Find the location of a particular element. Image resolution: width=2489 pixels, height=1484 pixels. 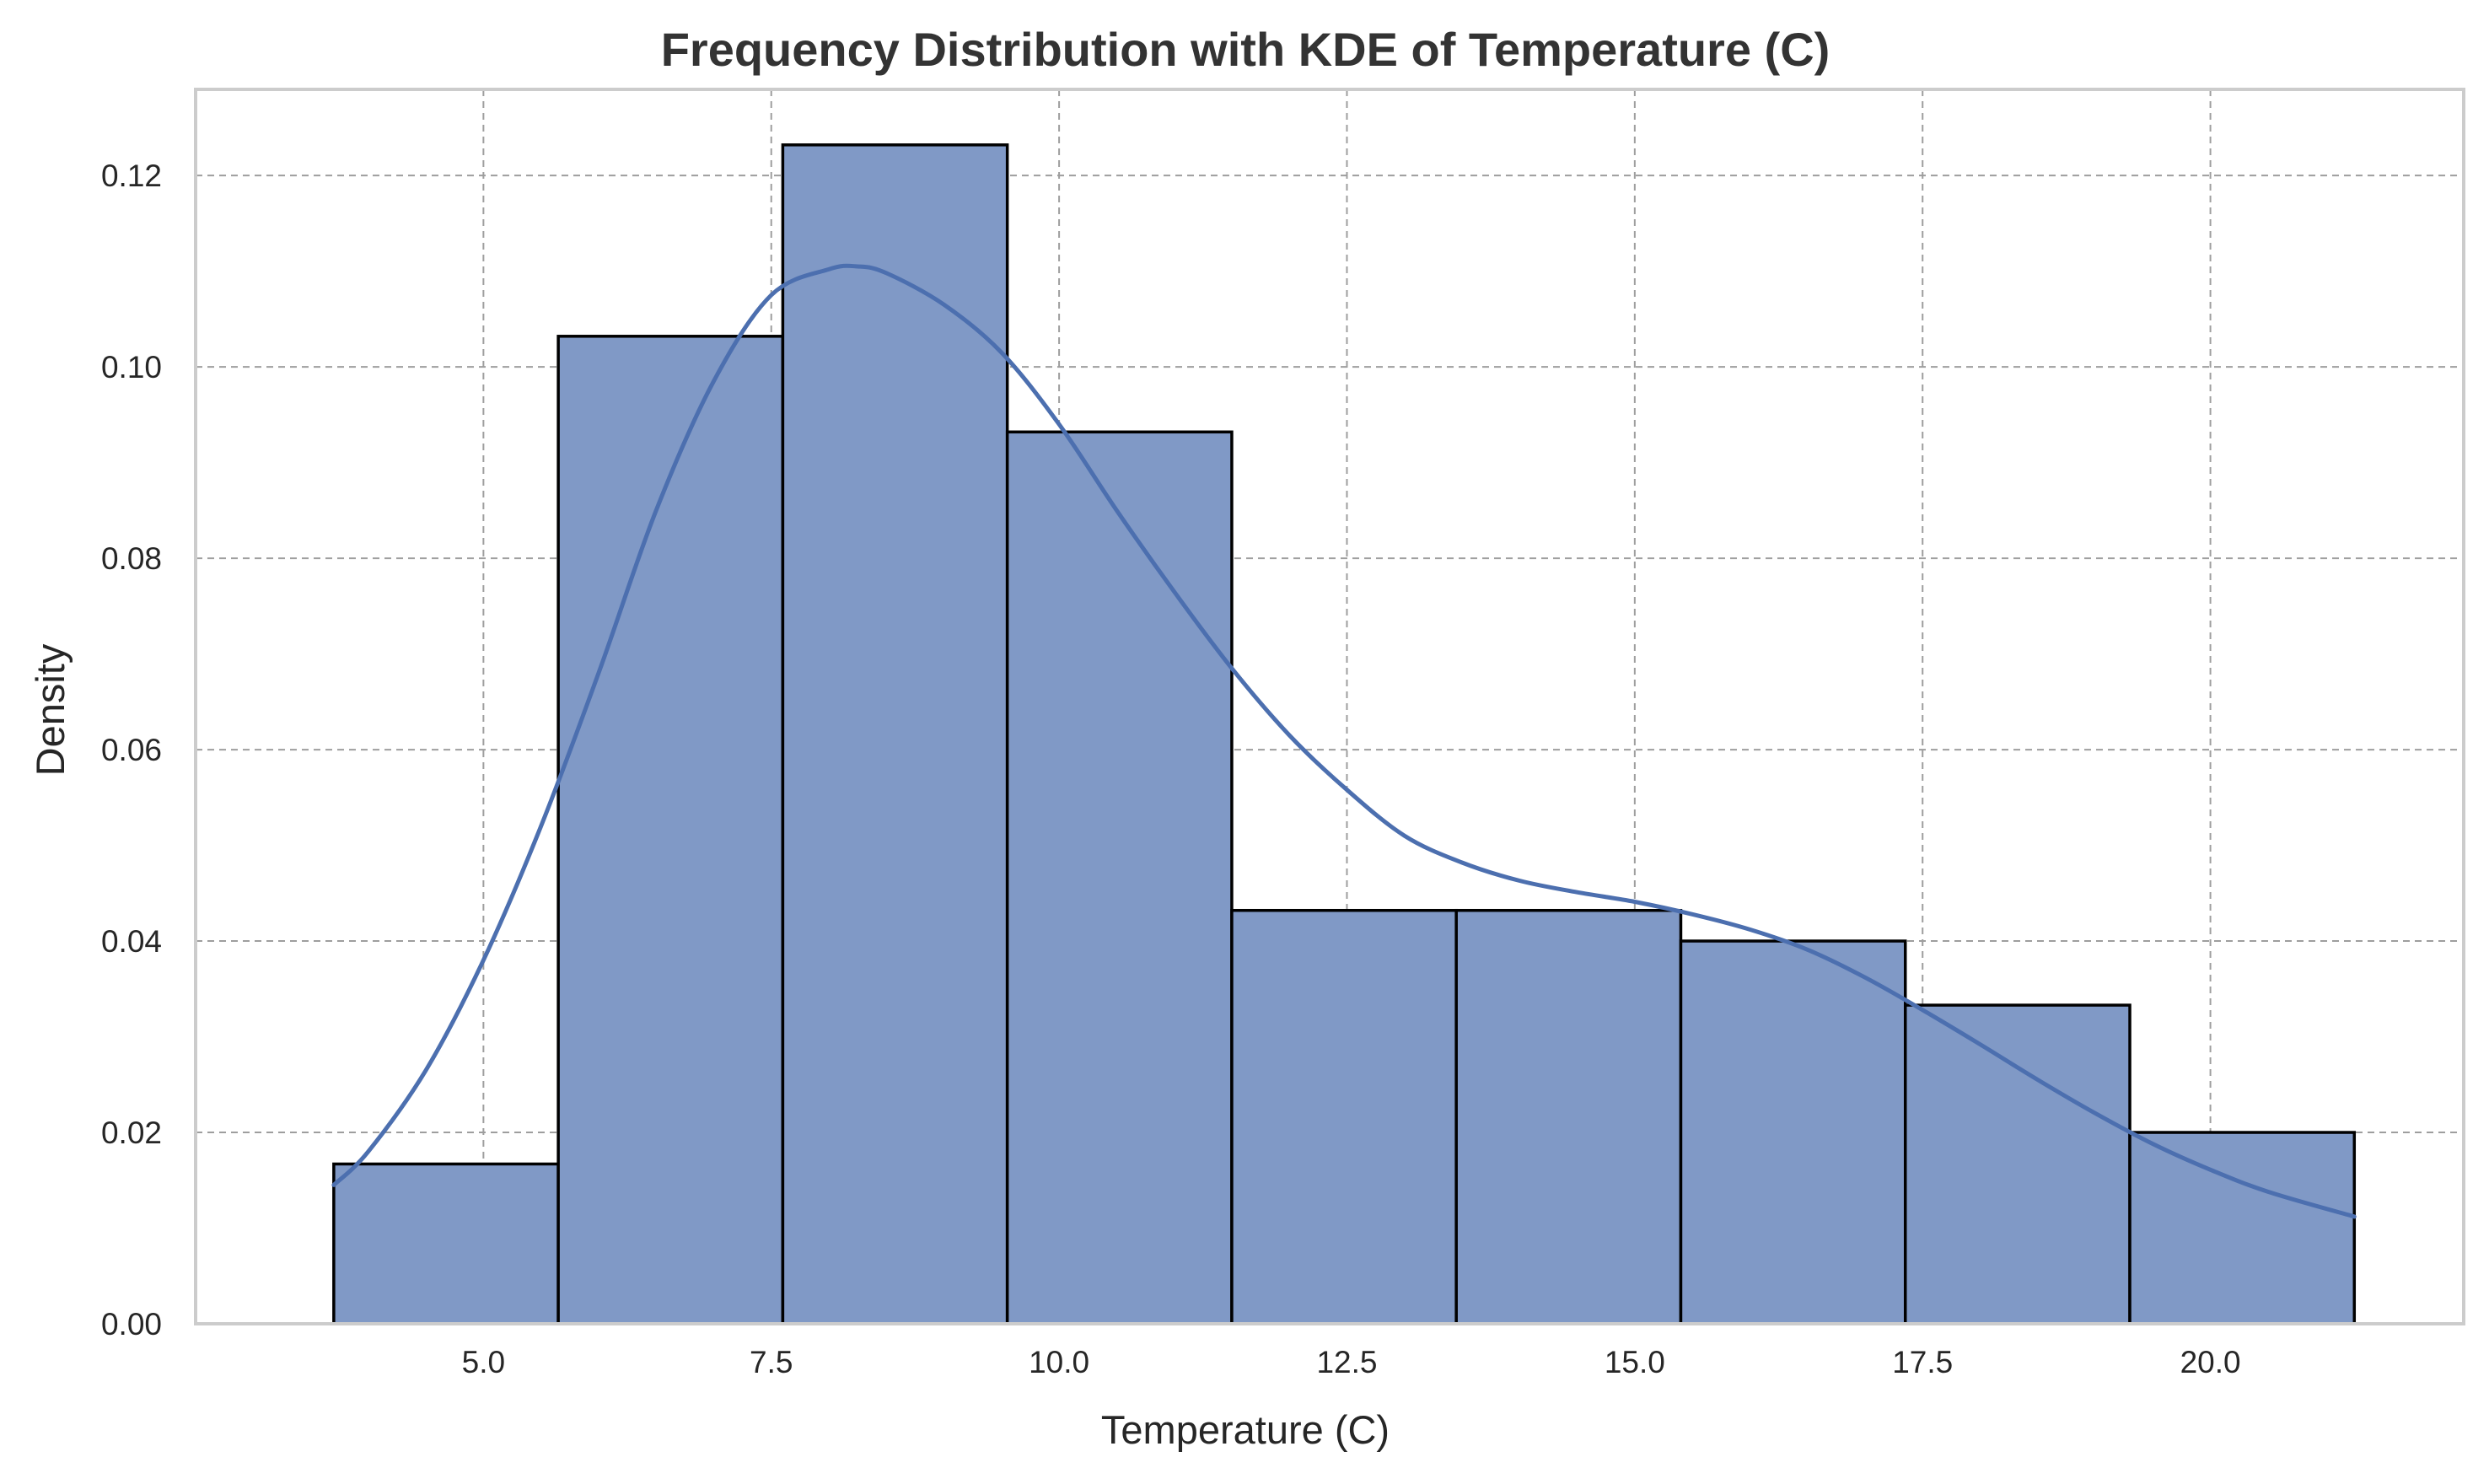

y-tick-label: 0.02 is located at coordinates (131, 1133).